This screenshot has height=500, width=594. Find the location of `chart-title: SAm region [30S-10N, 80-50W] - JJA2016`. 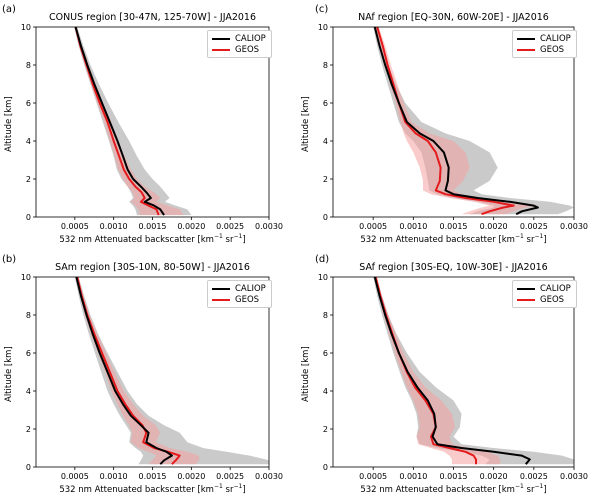

chart-title: SAm region [30S-10N, 80-50W] - JJA2016 is located at coordinates (152, 267).